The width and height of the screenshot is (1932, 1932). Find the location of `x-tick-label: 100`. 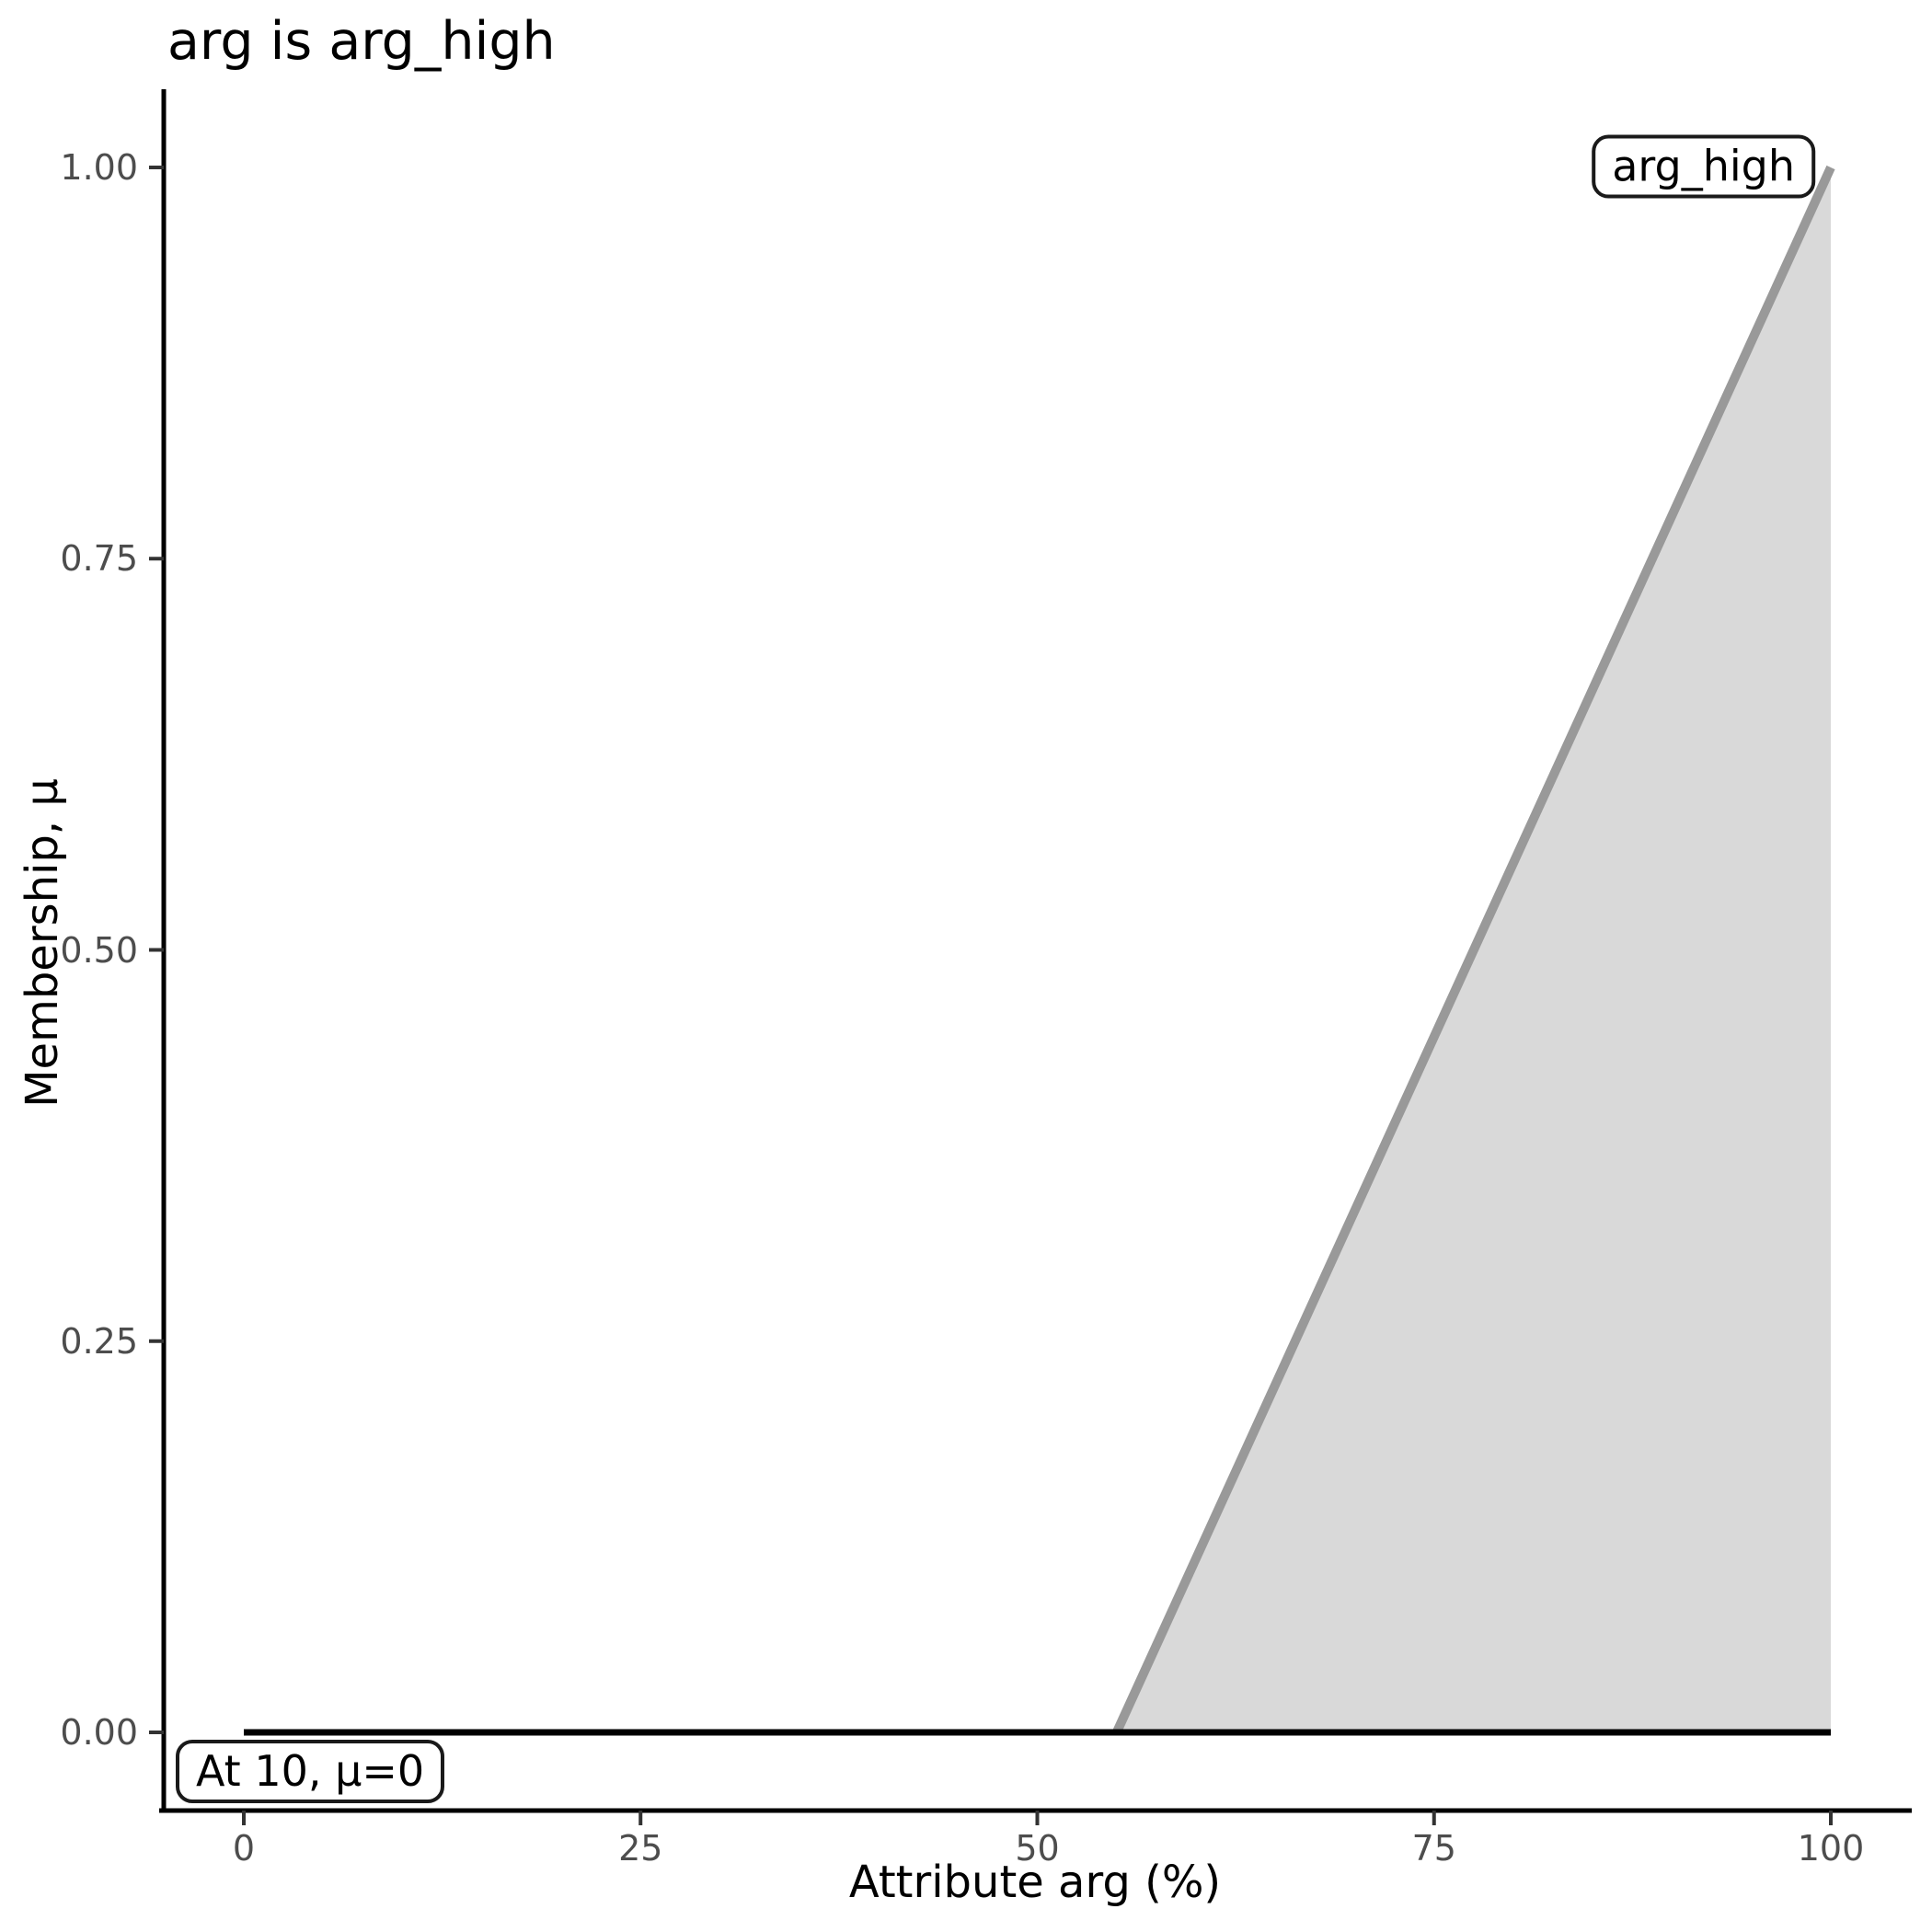

x-tick-label: 100 is located at coordinates (1831, 1848).